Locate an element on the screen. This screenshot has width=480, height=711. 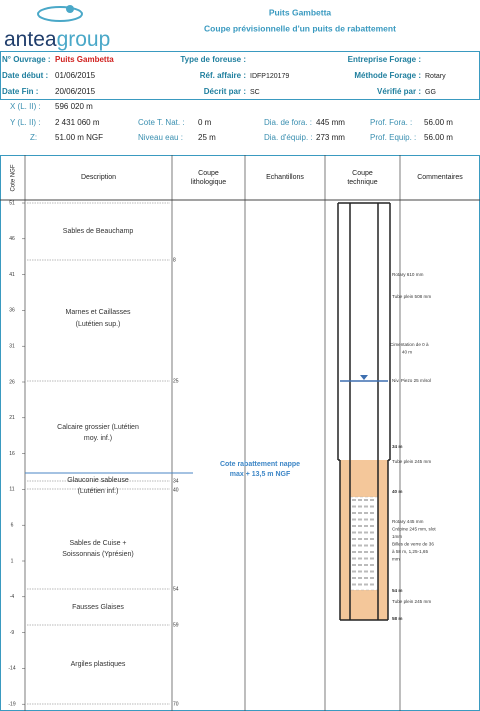
nappe-label: max + 13,5 m NGF is located at coordinates (260, 474).